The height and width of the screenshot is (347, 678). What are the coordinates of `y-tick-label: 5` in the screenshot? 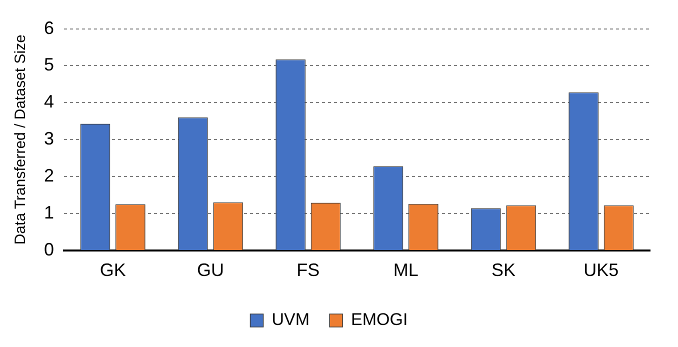 It's located at (49, 64).